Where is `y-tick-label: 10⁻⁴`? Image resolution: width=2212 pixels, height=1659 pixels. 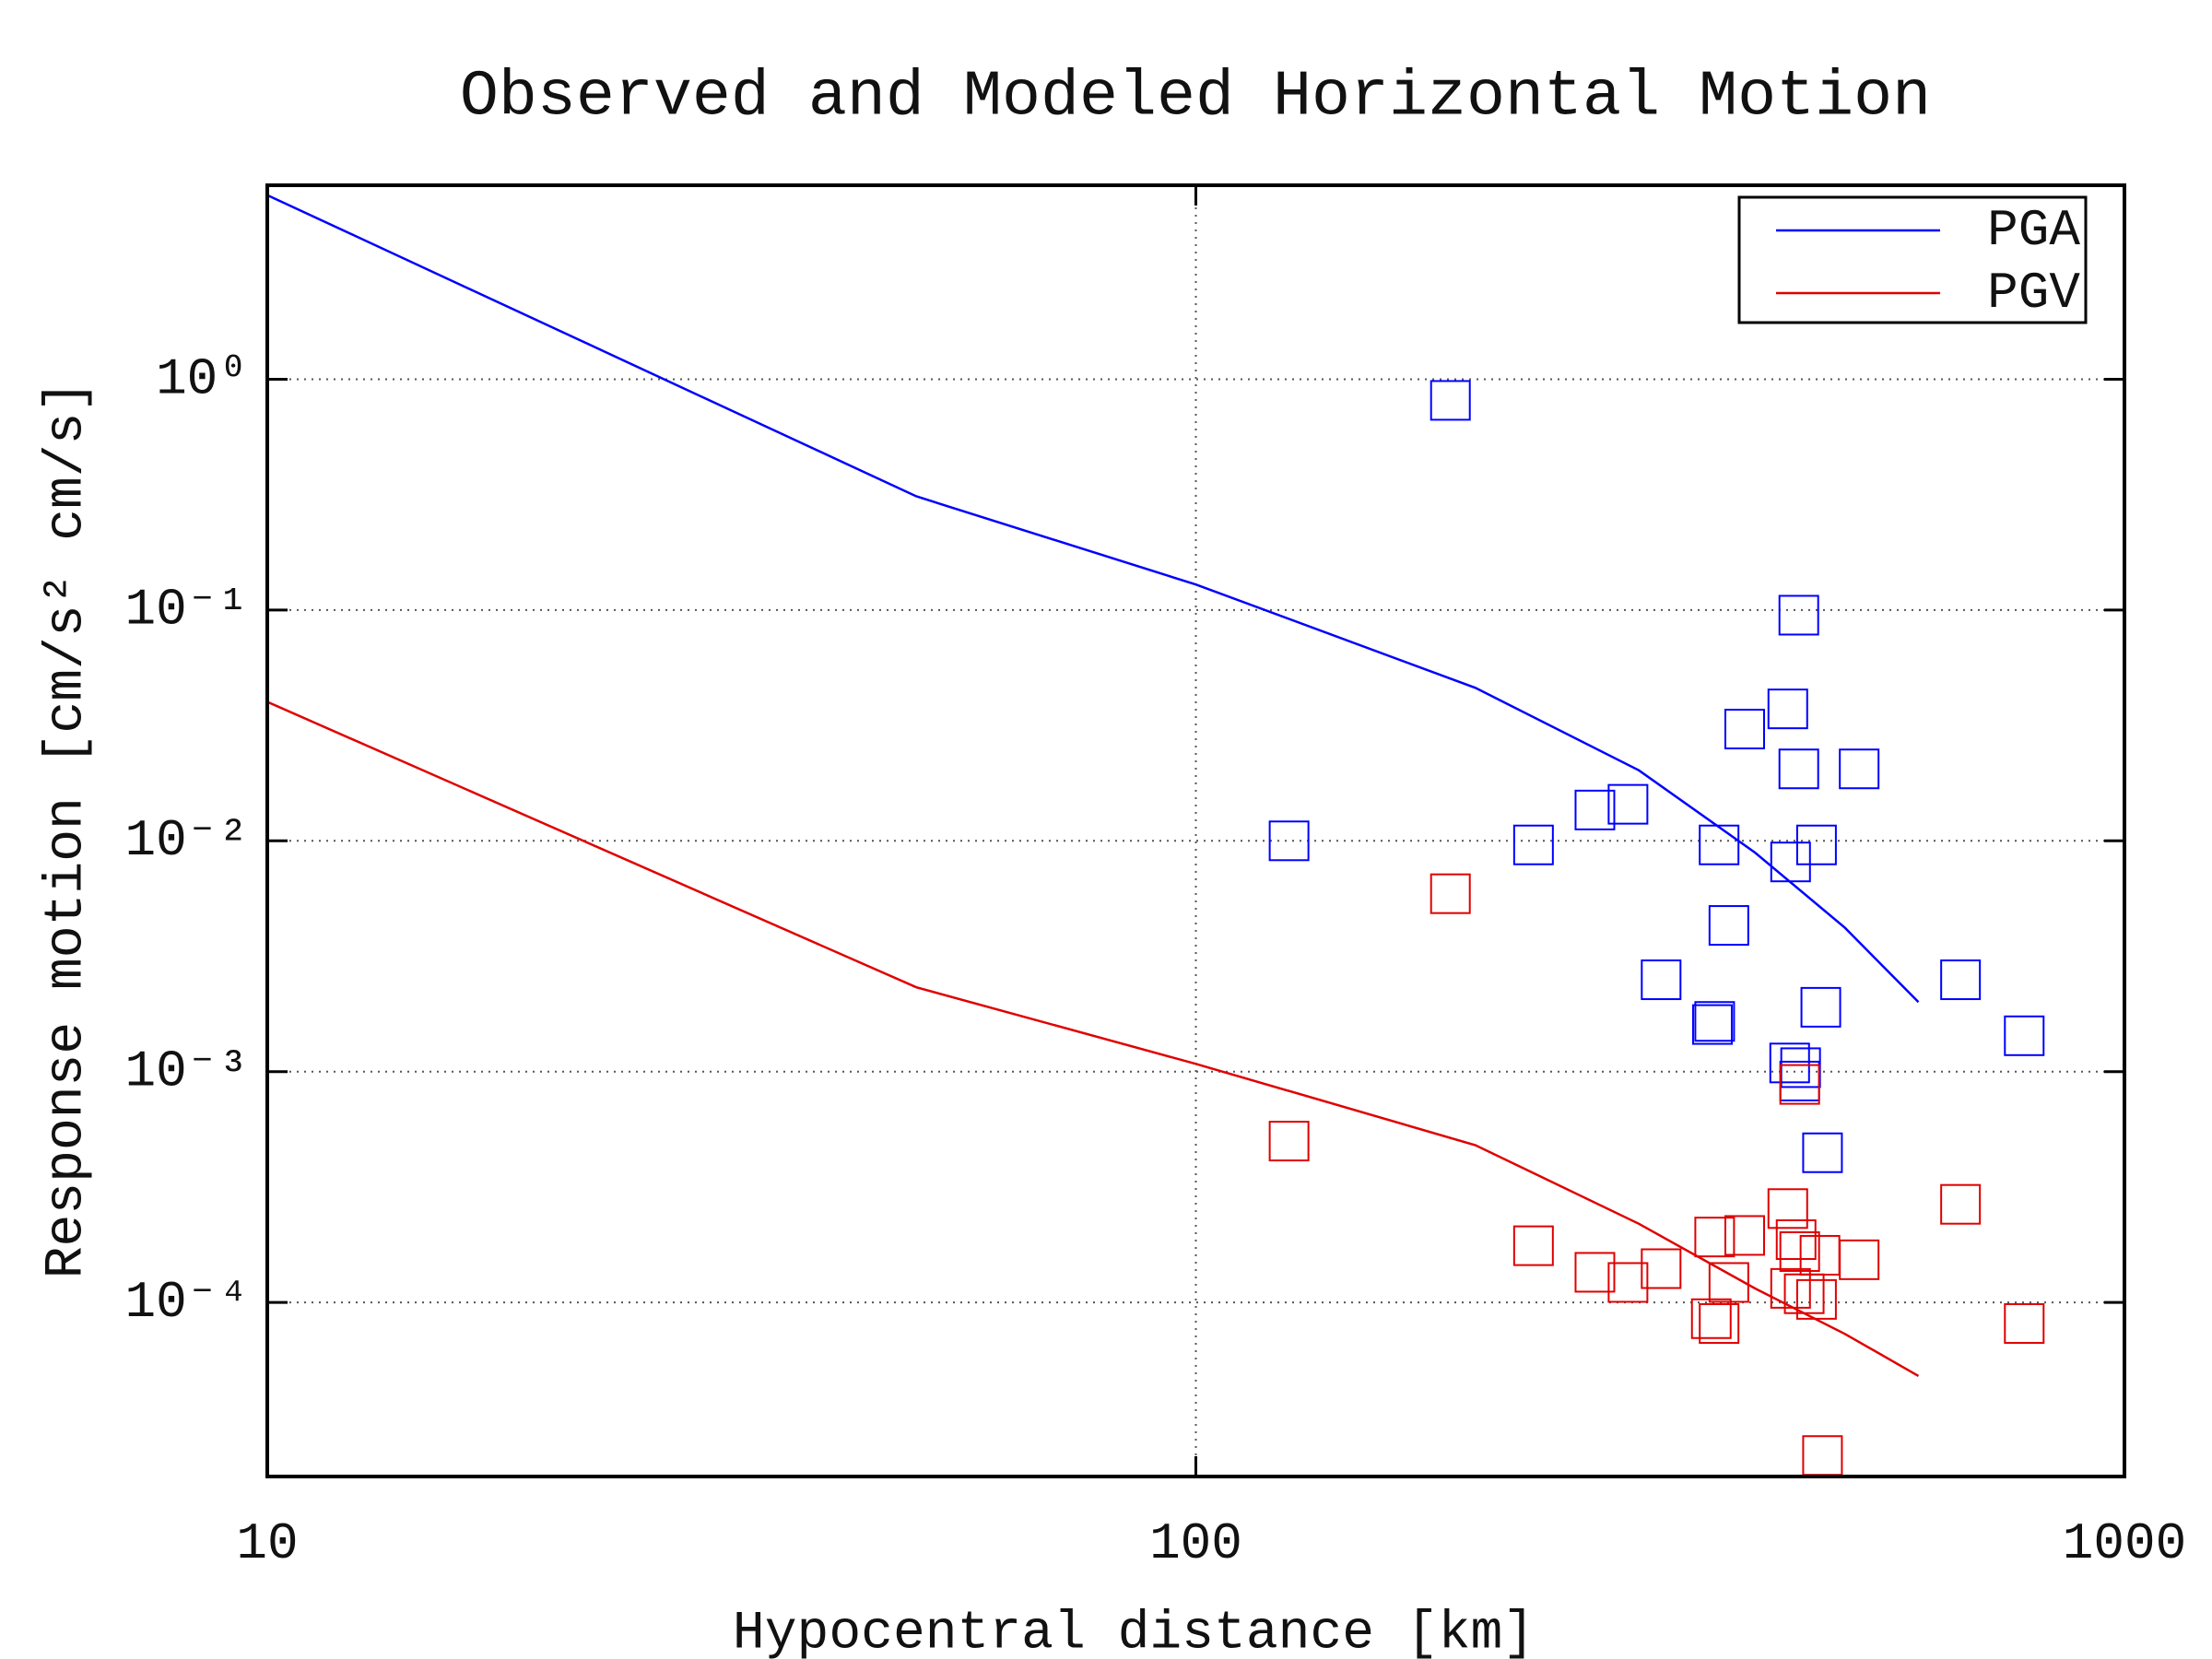
y-tick-label: 10⁻⁴ is located at coordinates (186, 1302).